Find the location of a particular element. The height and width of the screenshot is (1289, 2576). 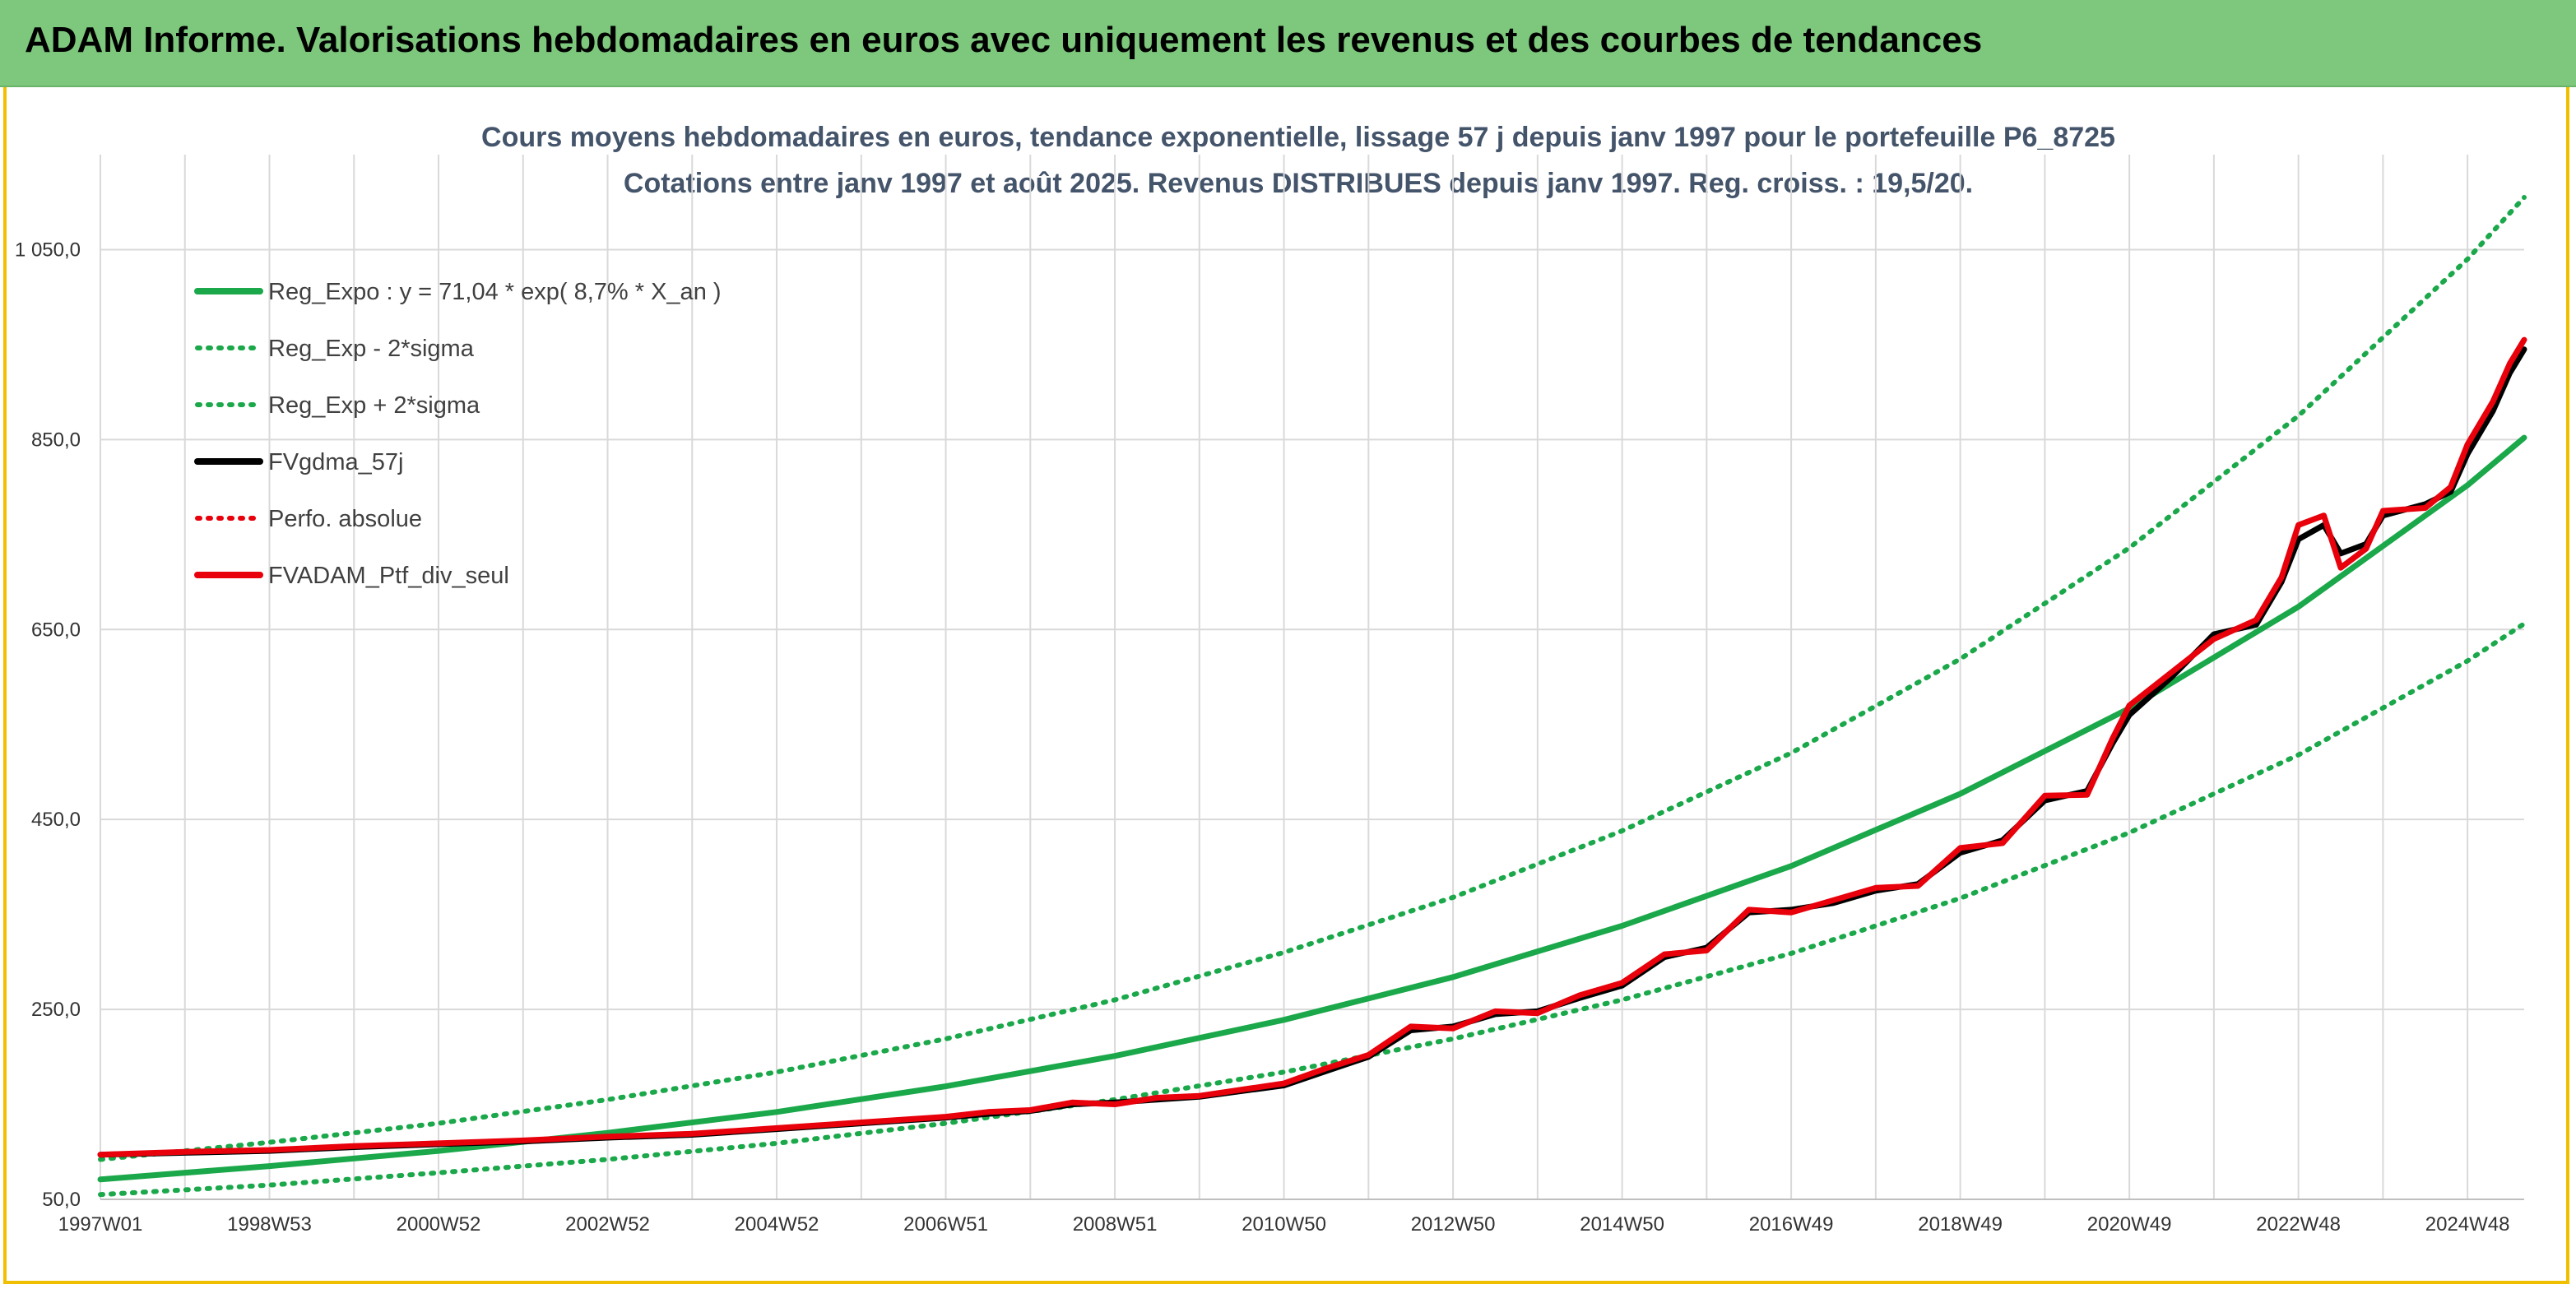

x-tick-label: 2008W51 is located at coordinates (1115, 1224).